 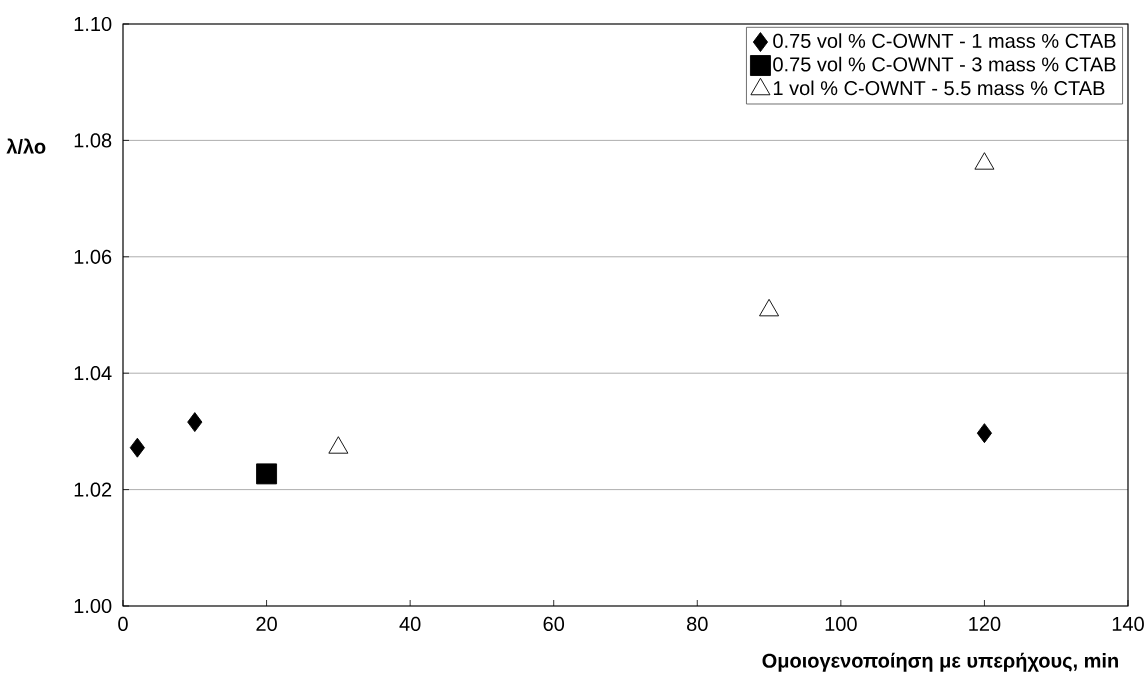 What do you see at coordinates (944, 40) in the screenshot?
I see `legend-label: 0.75 vol % C-OWNT - 1 mass % CTAB` at bounding box center [944, 40].